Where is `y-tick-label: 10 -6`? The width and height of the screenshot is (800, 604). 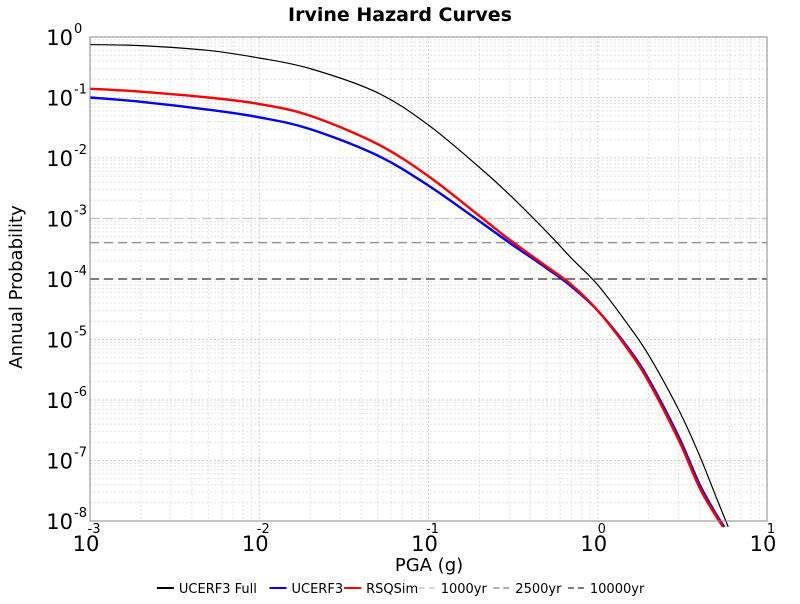
y-tick-label: 10 -6 is located at coordinates (66, 399).